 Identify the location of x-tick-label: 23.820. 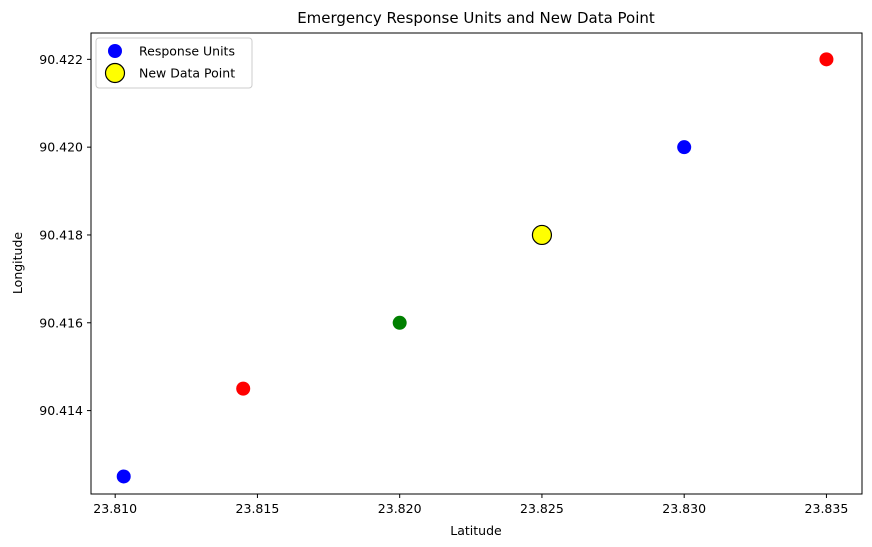
(400, 508).